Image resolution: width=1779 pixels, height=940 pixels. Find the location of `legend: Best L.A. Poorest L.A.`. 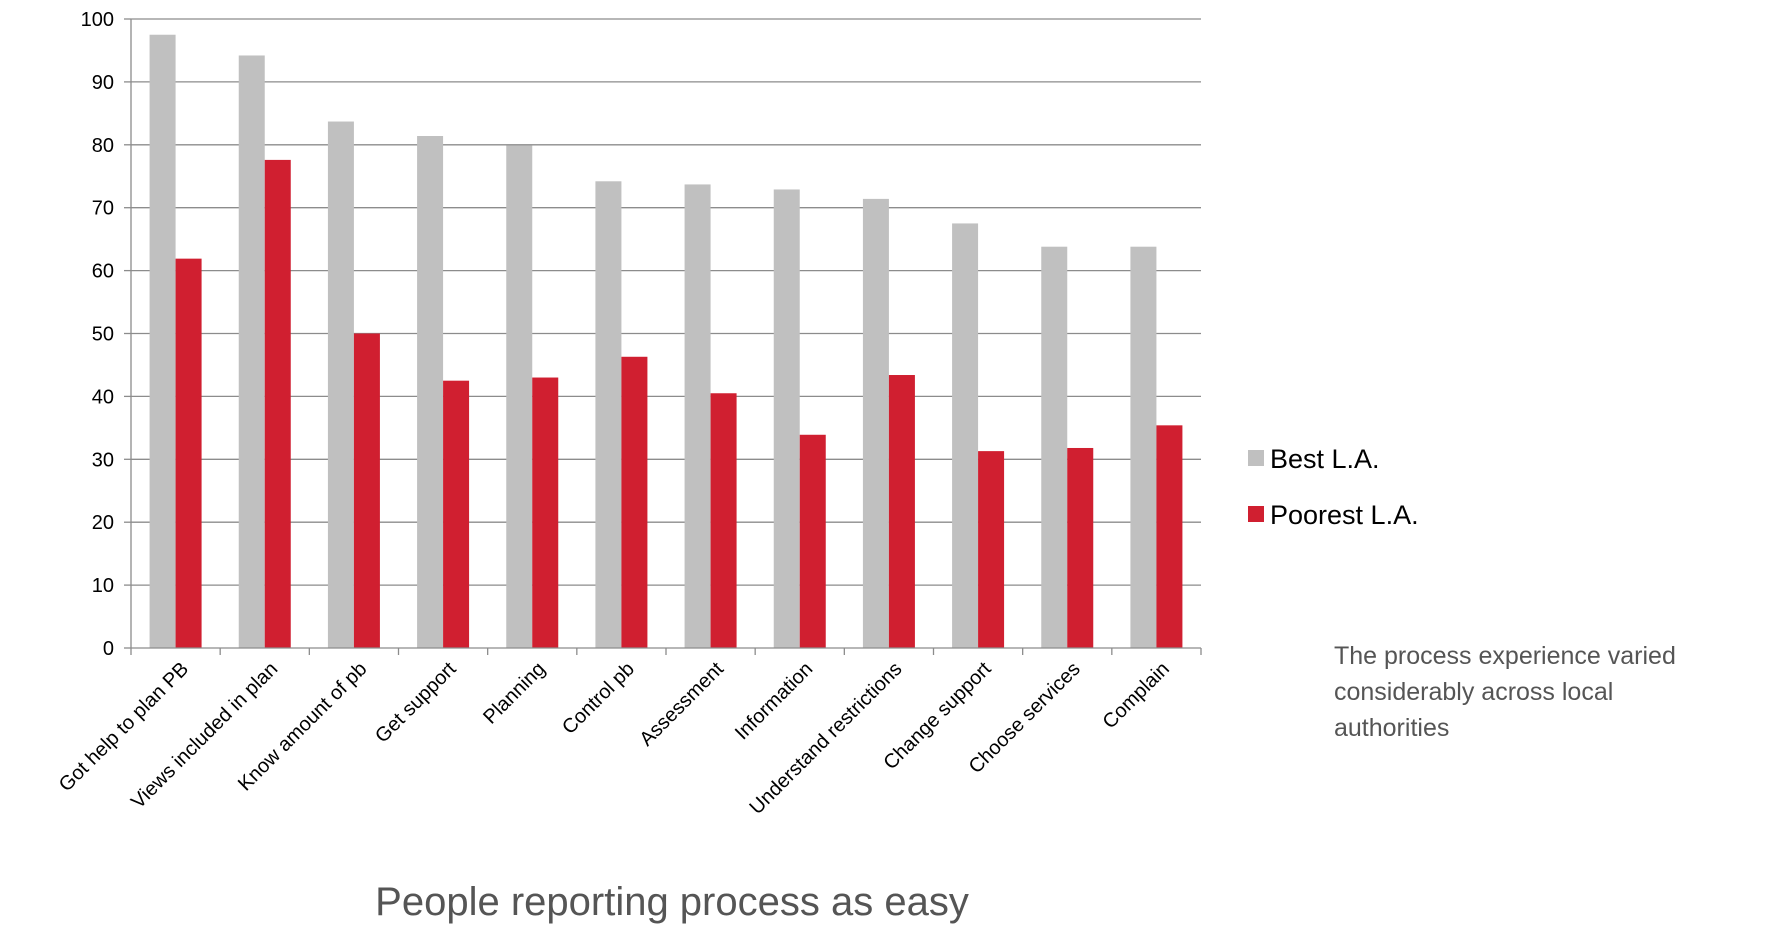

legend: Best L.A. Poorest L.A. is located at coordinates (1333, 487).